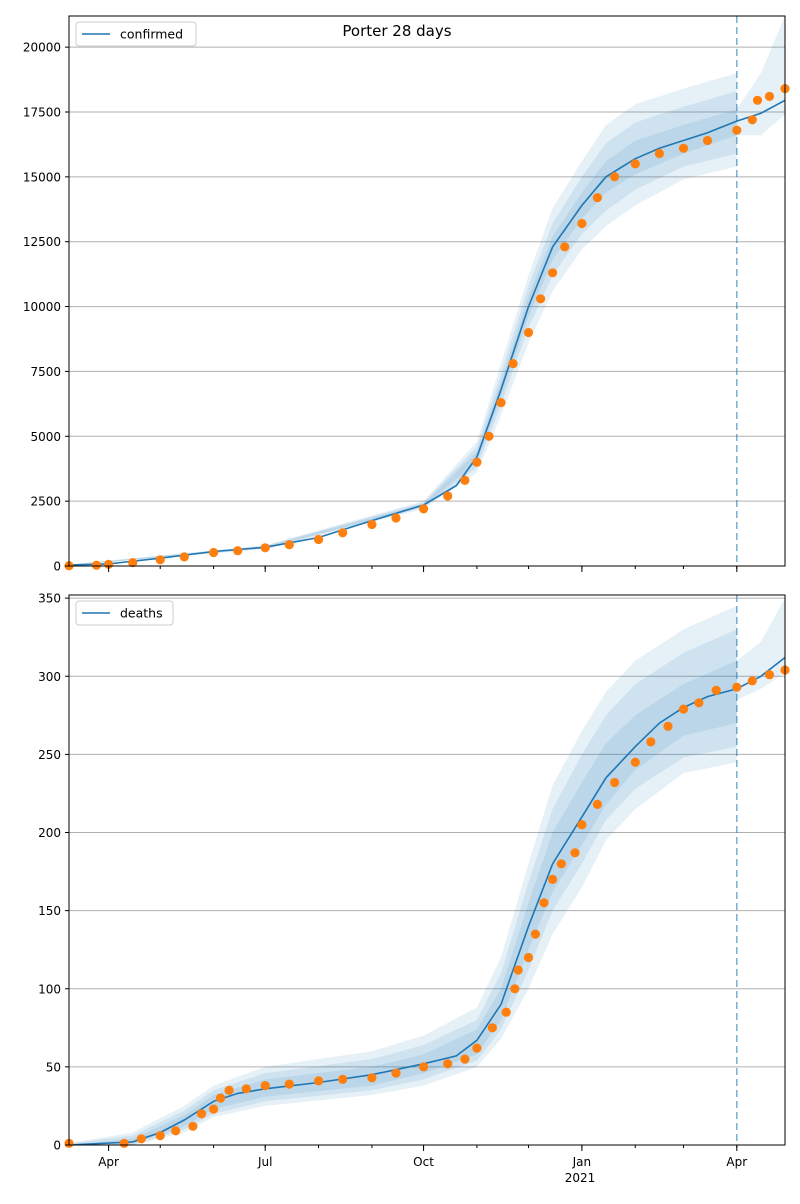  What do you see at coordinates (45, 437) in the screenshot?
I see `y-tick-label: 5000` at bounding box center [45, 437].